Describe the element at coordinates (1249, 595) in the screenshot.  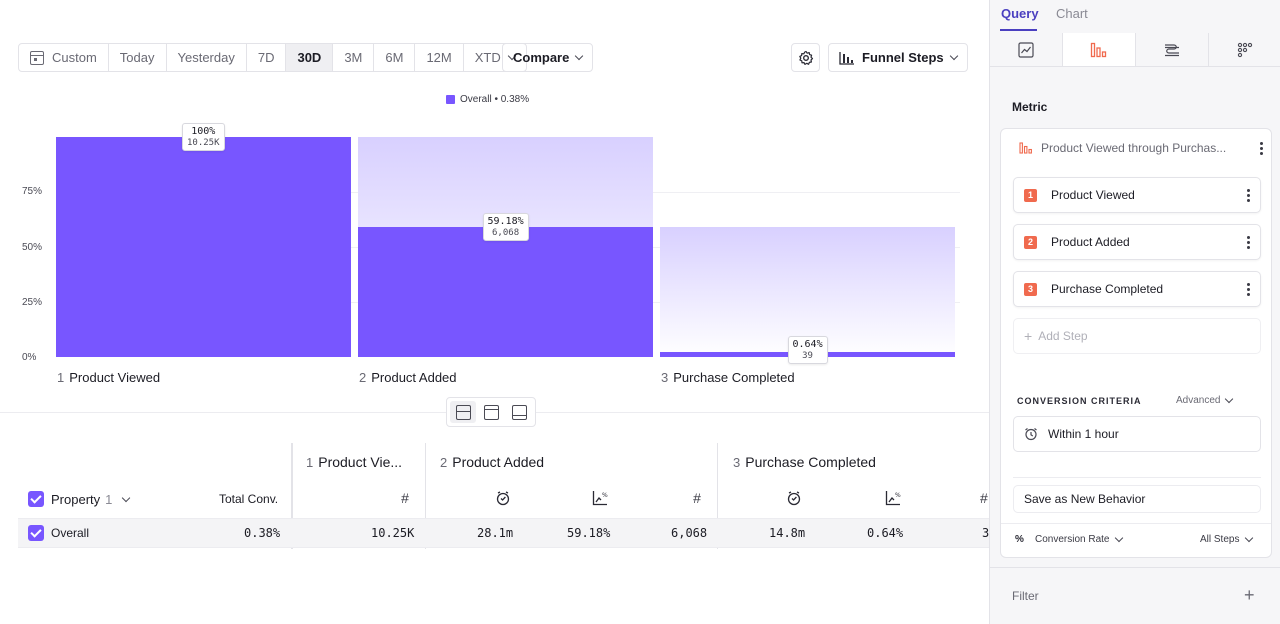
I see `add-filter-plus-icon: +` at that location.